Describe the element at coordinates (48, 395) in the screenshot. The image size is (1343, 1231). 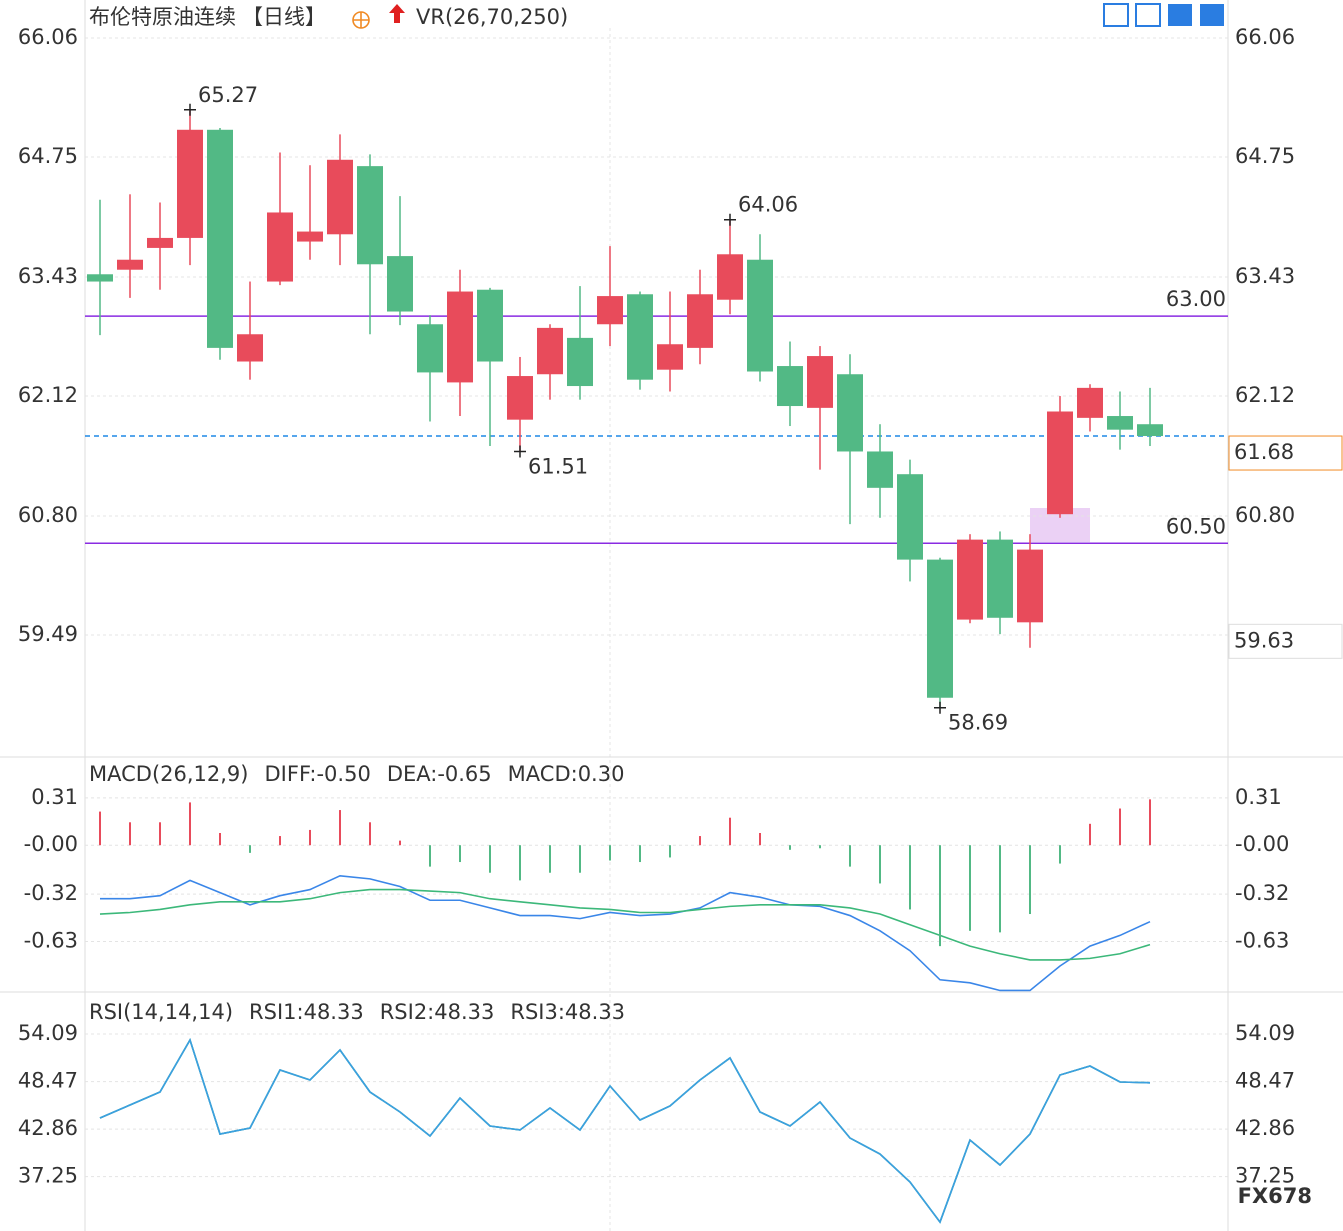
I see `y-tick-label: 62.12` at that location.